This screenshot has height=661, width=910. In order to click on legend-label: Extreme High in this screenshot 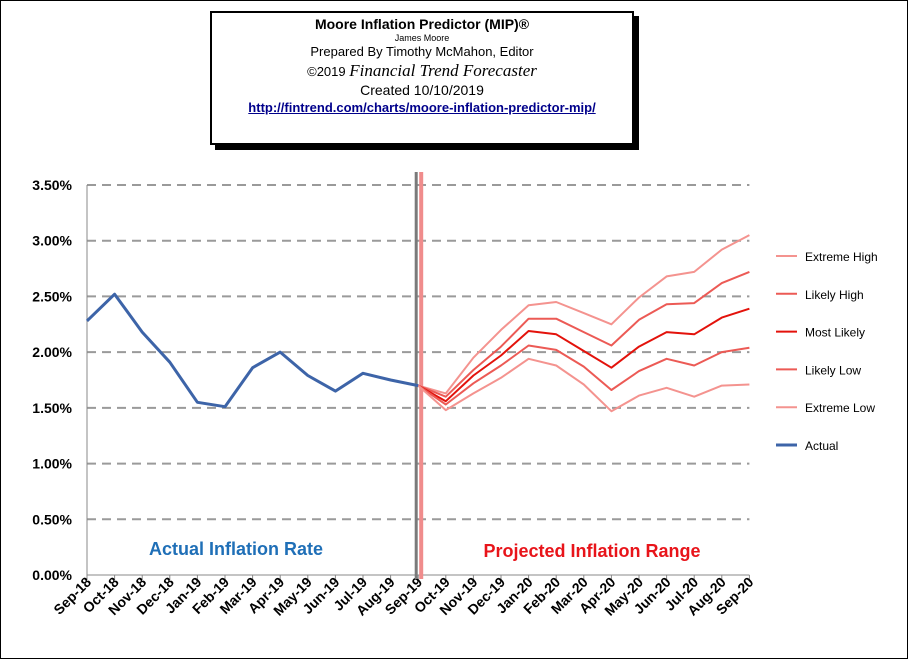, I will do `click(841, 257)`.